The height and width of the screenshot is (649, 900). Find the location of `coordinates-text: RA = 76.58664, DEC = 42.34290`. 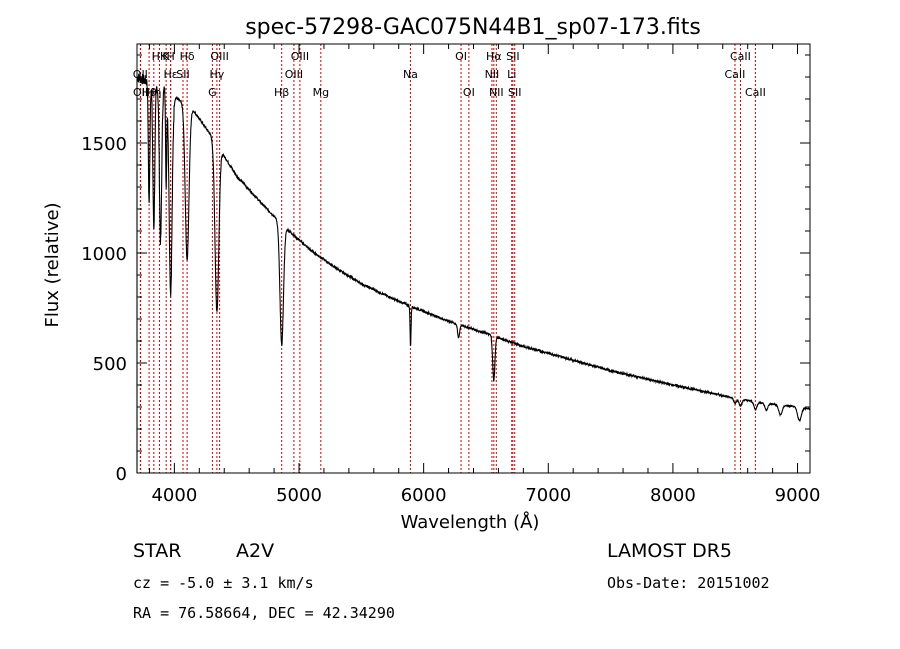

coordinates-text: RA = 76.58664, DEC = 42.34290 is located at coordinates (264, 613).